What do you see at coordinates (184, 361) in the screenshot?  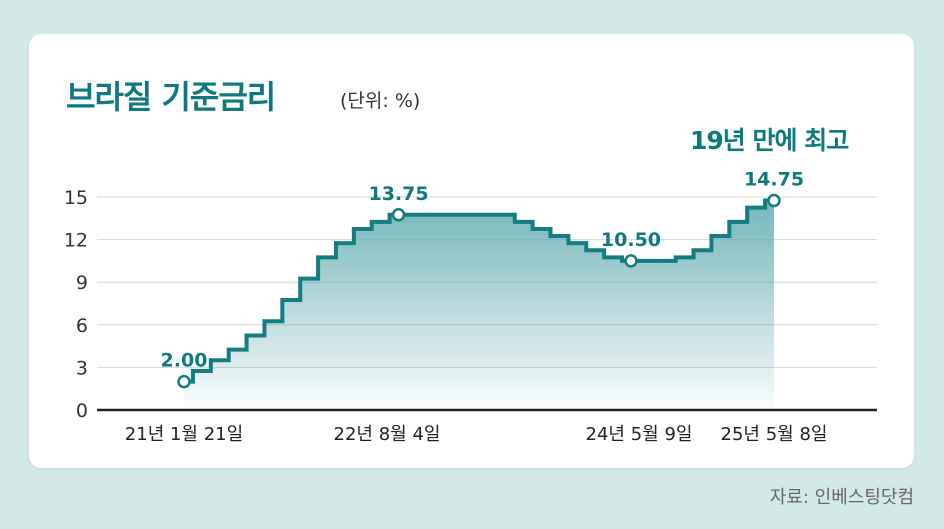 I see `value-label: 2.00` at bounding box center [184, 361].